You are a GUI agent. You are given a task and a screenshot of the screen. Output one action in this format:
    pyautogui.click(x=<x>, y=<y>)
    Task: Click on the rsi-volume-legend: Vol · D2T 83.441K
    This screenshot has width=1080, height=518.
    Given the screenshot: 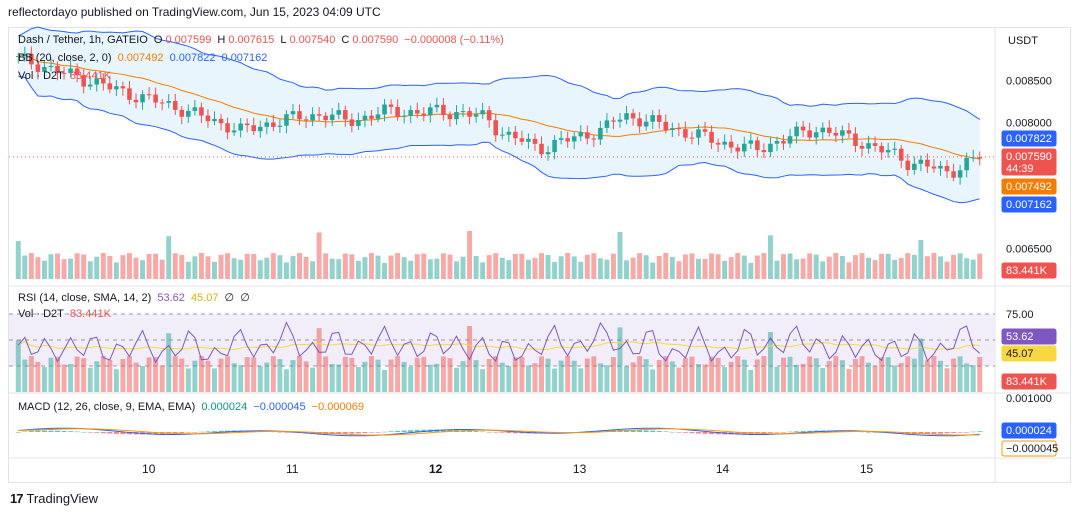 What is the action you would take?
    pyautogui.click(x=66, y=314)
    